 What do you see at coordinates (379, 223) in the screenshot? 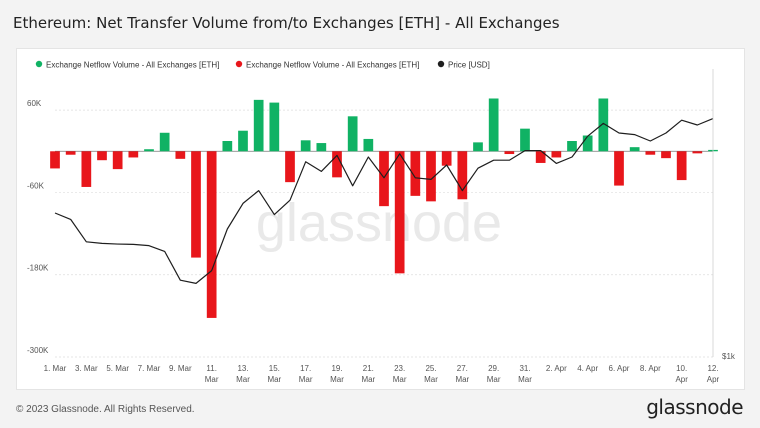
I see `watermark: glassnode` at bounding box center [379, 223].